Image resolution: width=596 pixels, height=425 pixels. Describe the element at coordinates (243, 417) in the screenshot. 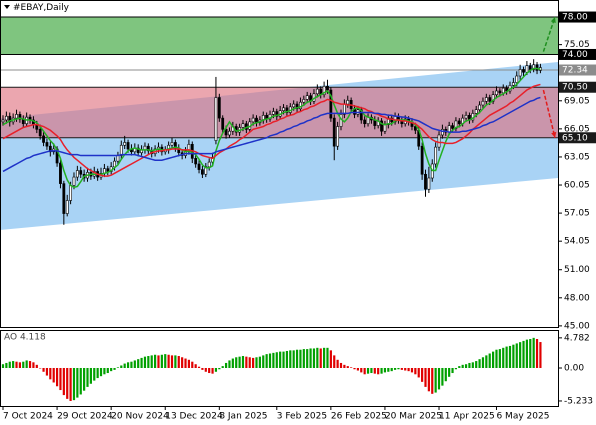

I see `x-tick-label: 8 Jan 2025` at that location.